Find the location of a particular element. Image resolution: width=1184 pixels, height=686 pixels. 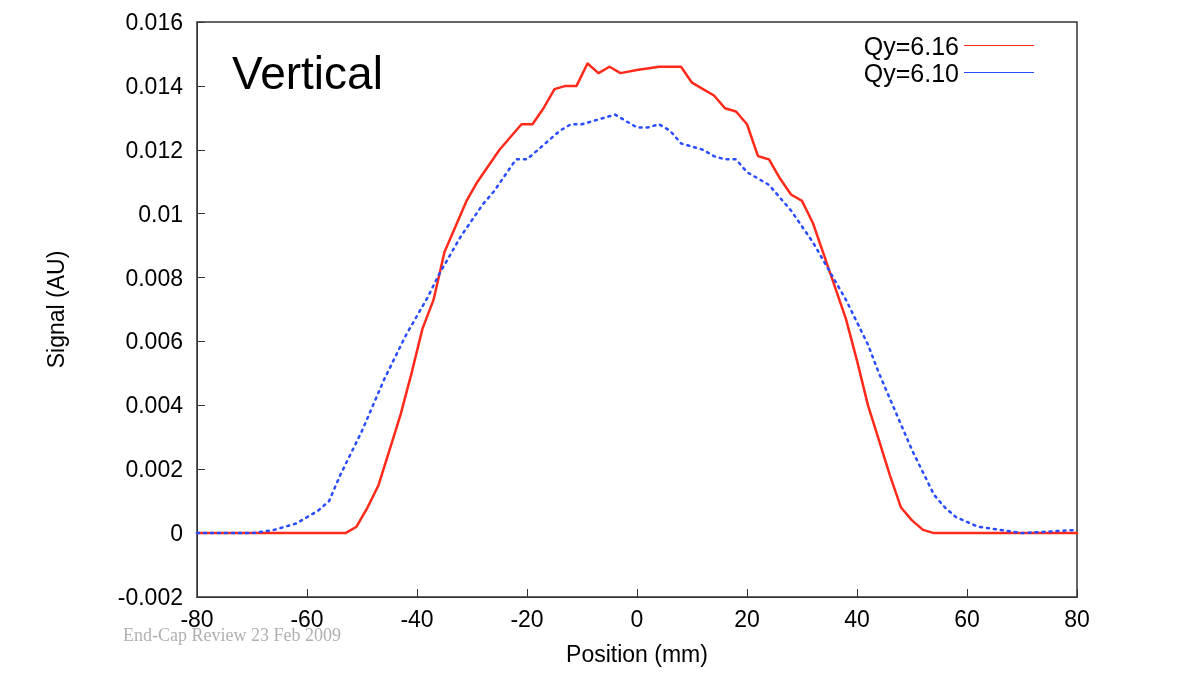

y-tick-label: 0.012 is located at coordinates (154, 149).